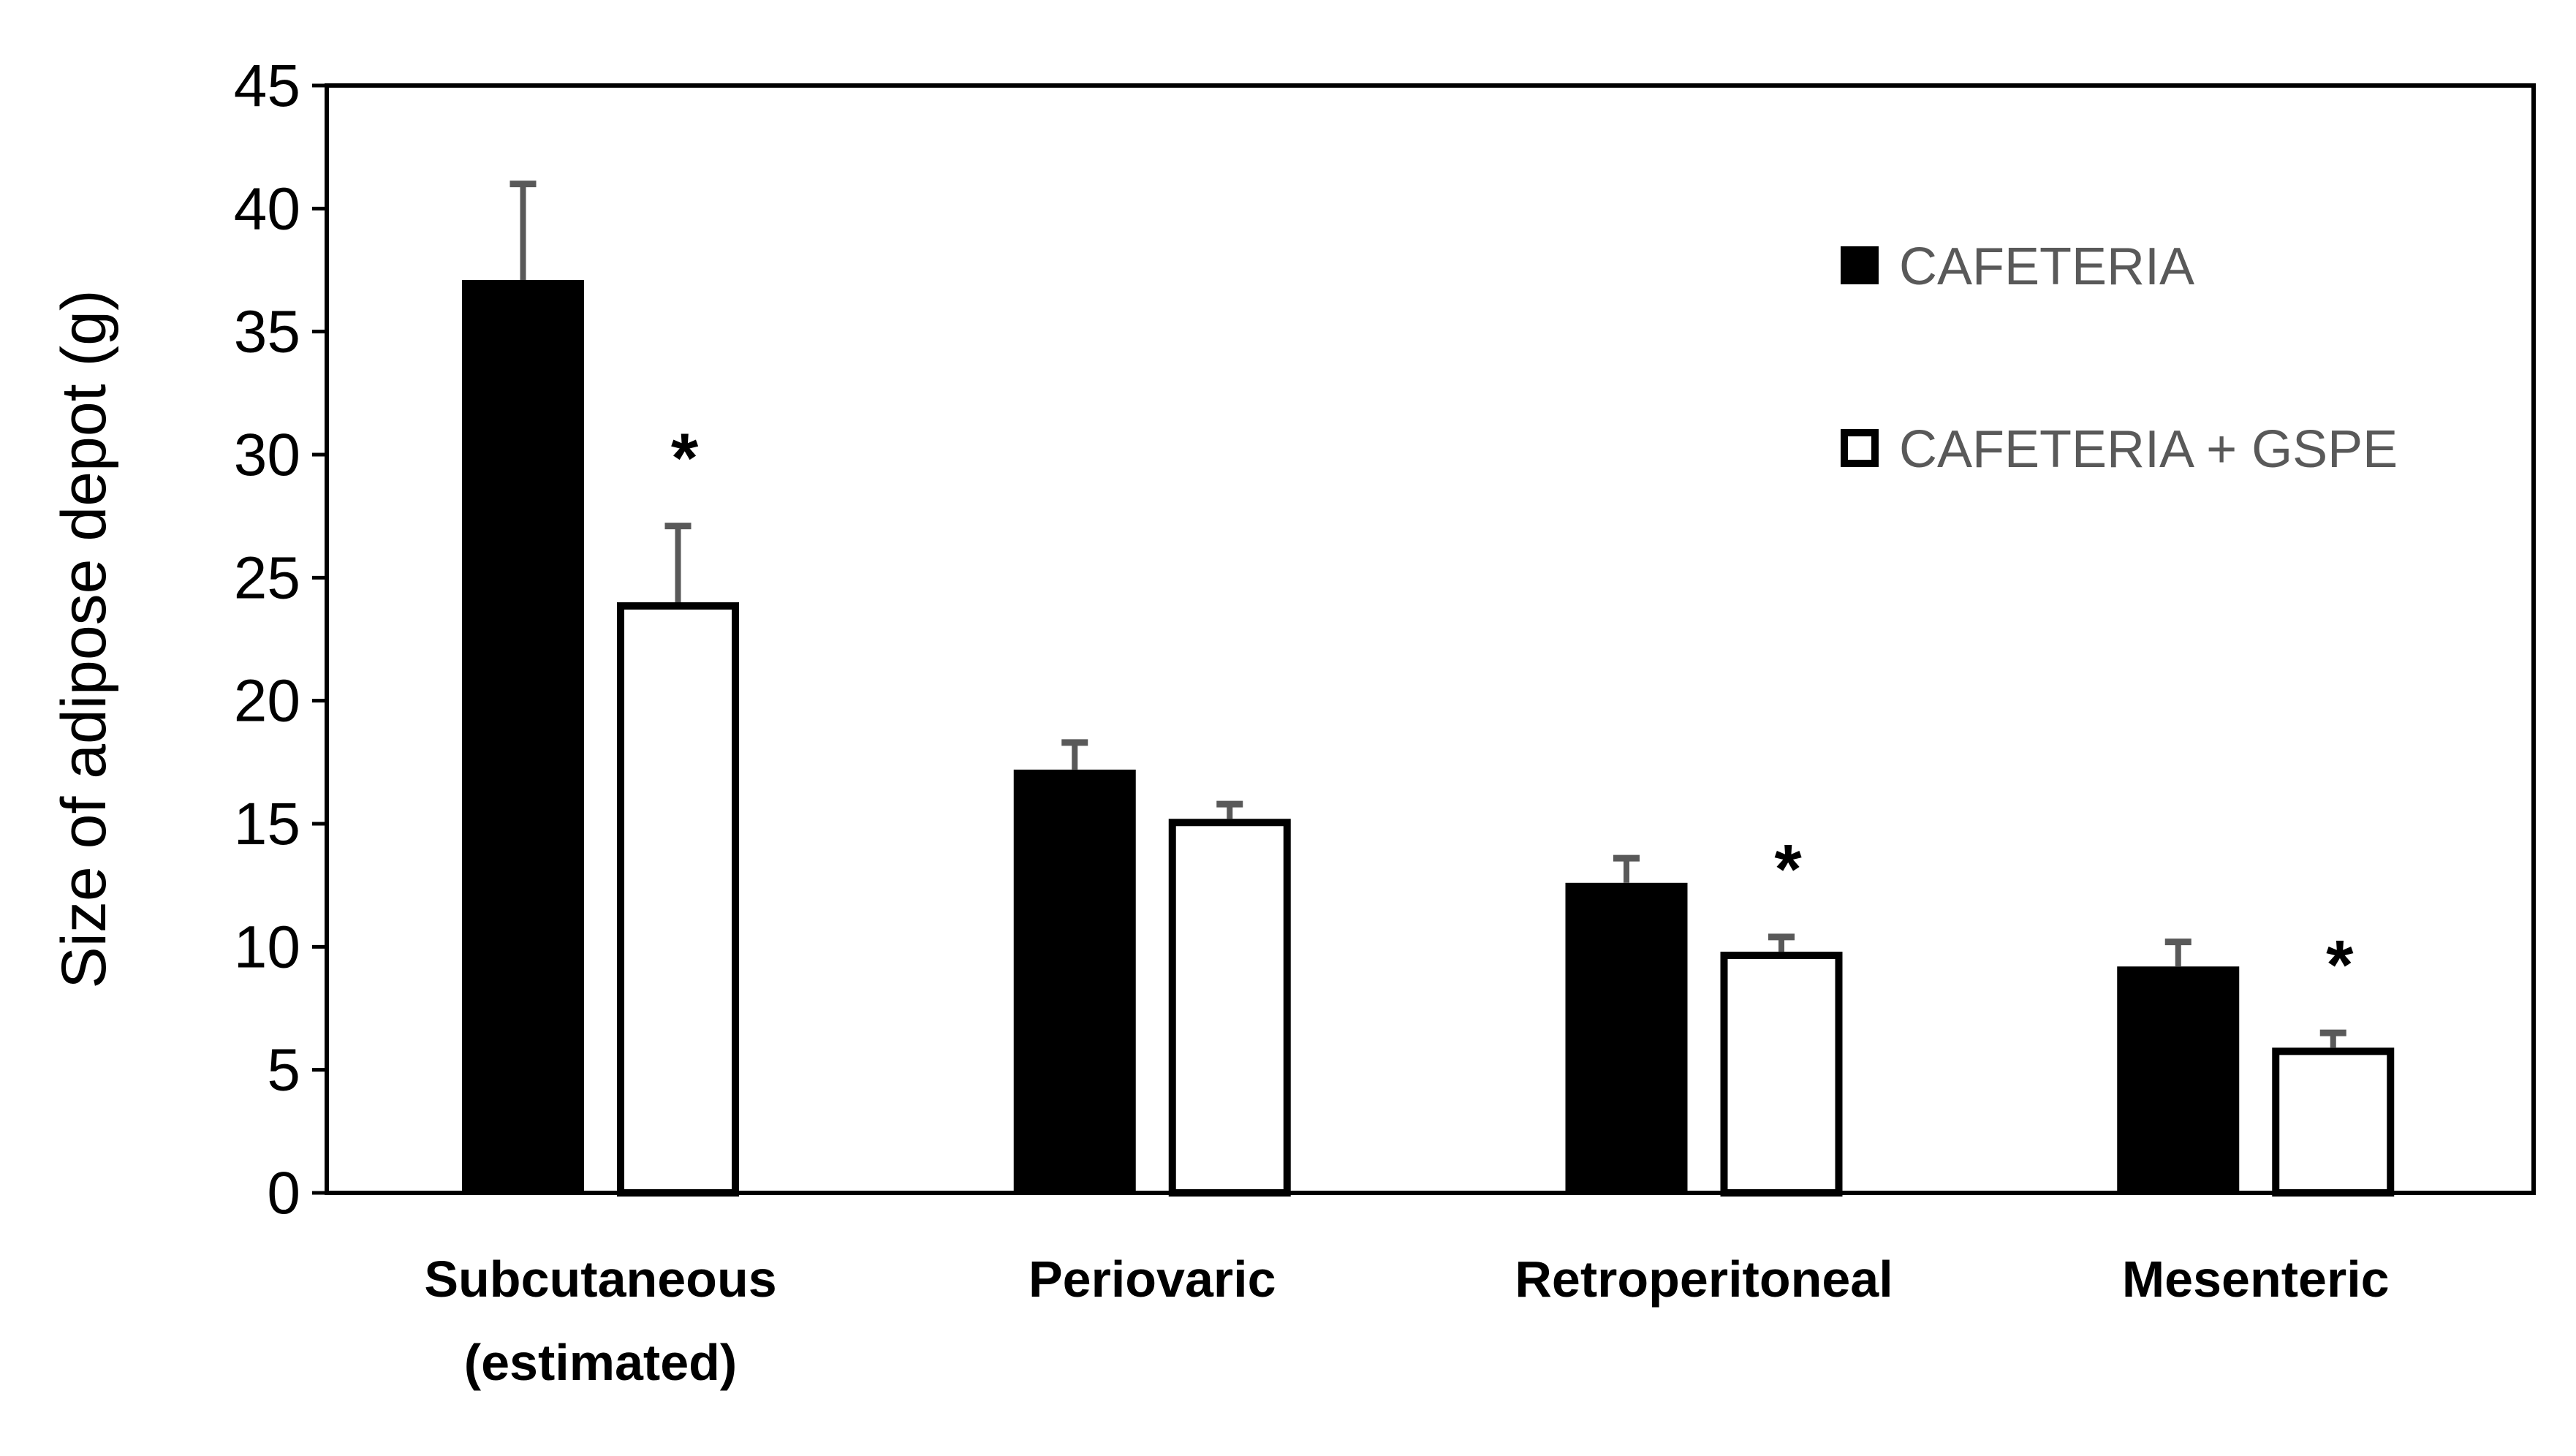  Describe the element at coordinates (267, 86) in the screenshot. I see `y-tick-label: 45` at that location.